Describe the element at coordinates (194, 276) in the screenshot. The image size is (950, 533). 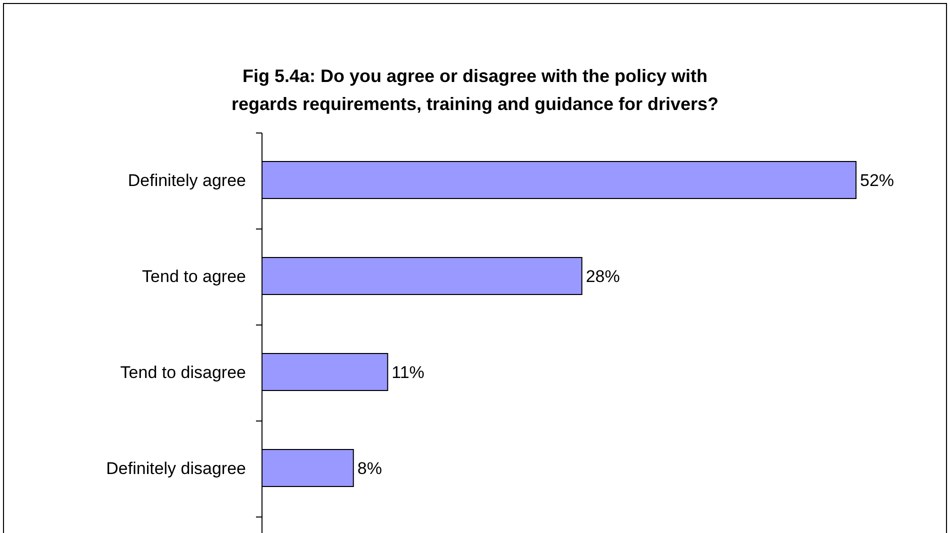
I see `y-tick-label: Tend to agree` at that location.